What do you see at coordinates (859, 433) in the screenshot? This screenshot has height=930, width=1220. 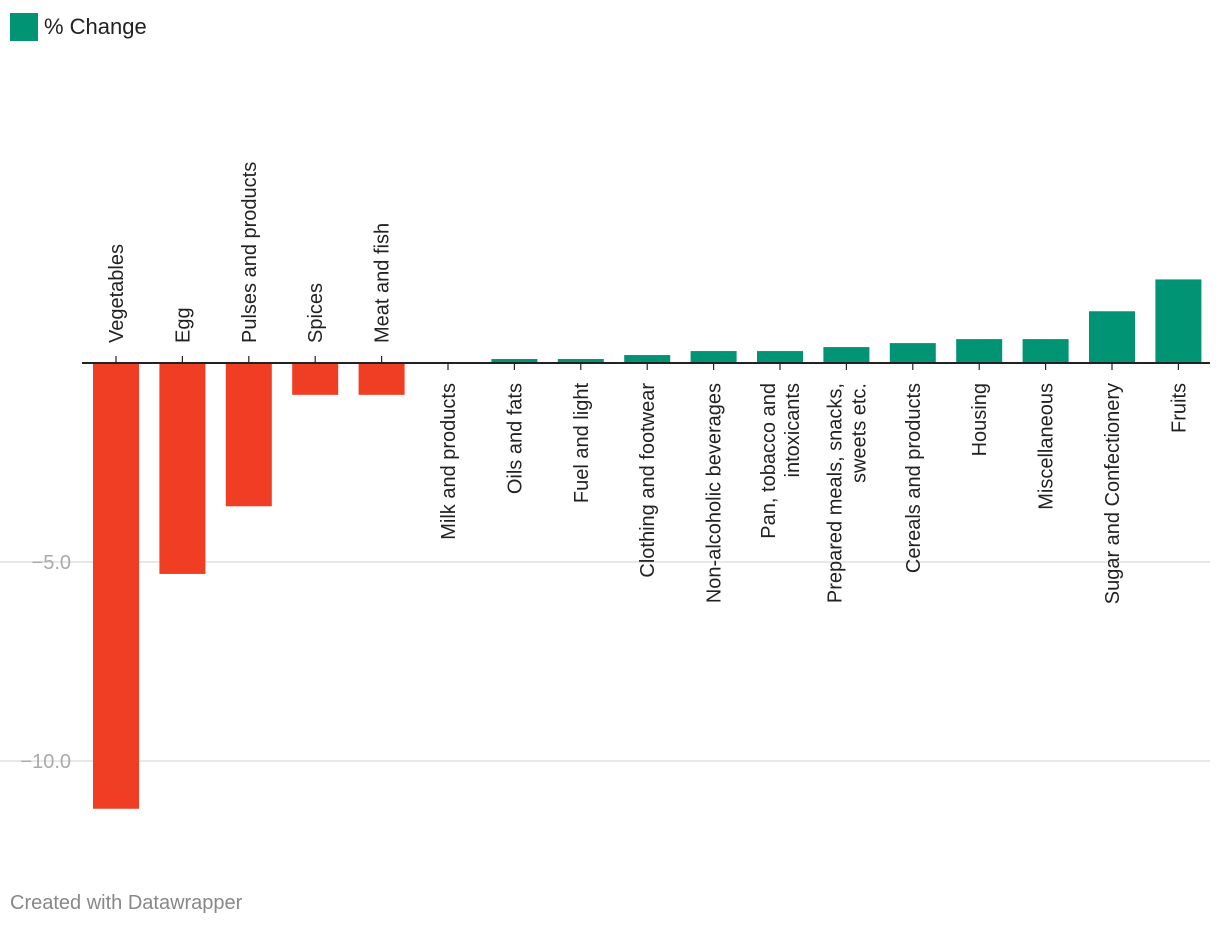 I see `category-label-line: sweets etc.` at bounding box center [859, 433].